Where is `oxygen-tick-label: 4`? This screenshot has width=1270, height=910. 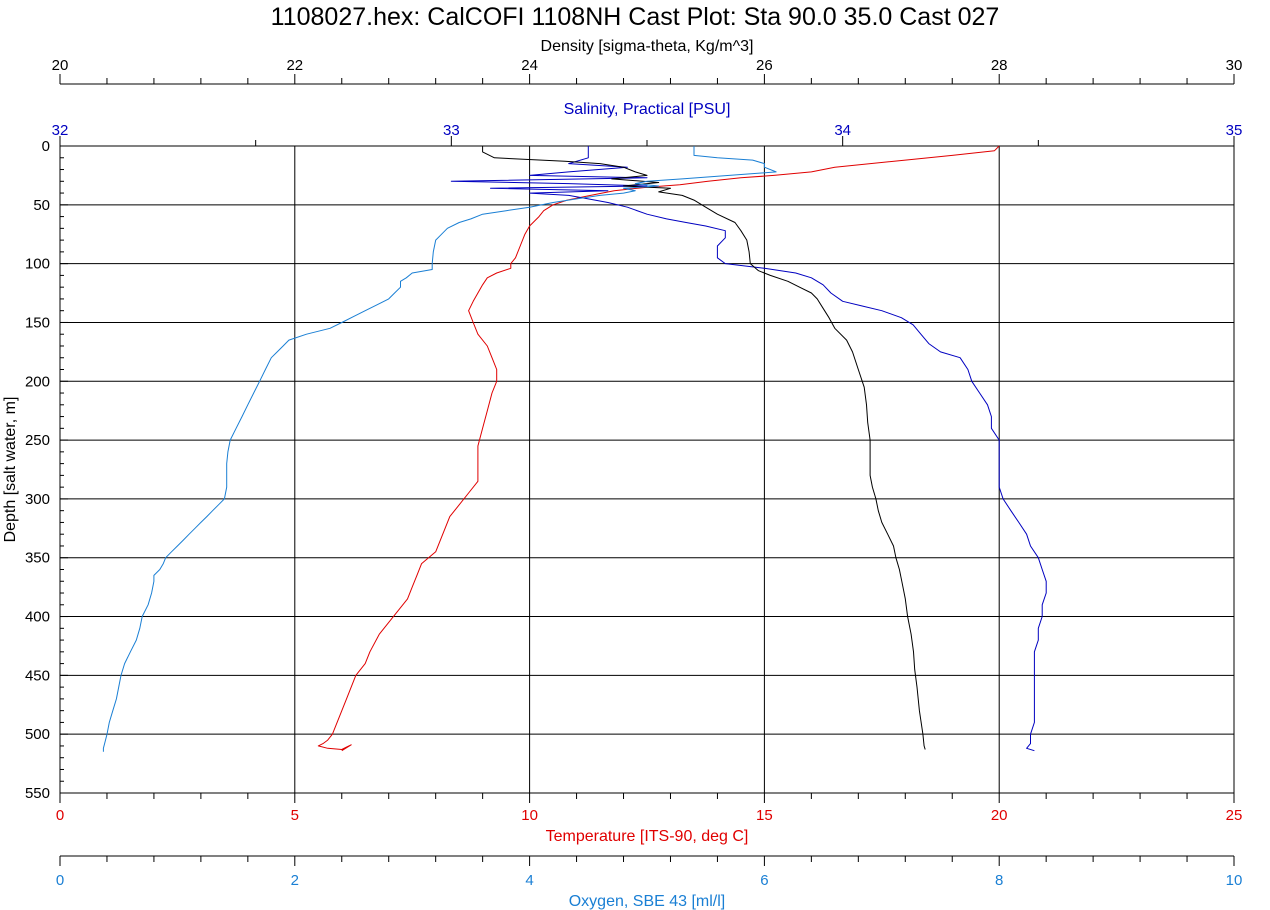
oxygen-tick-label: 4 is located at coordinates (529, 880).